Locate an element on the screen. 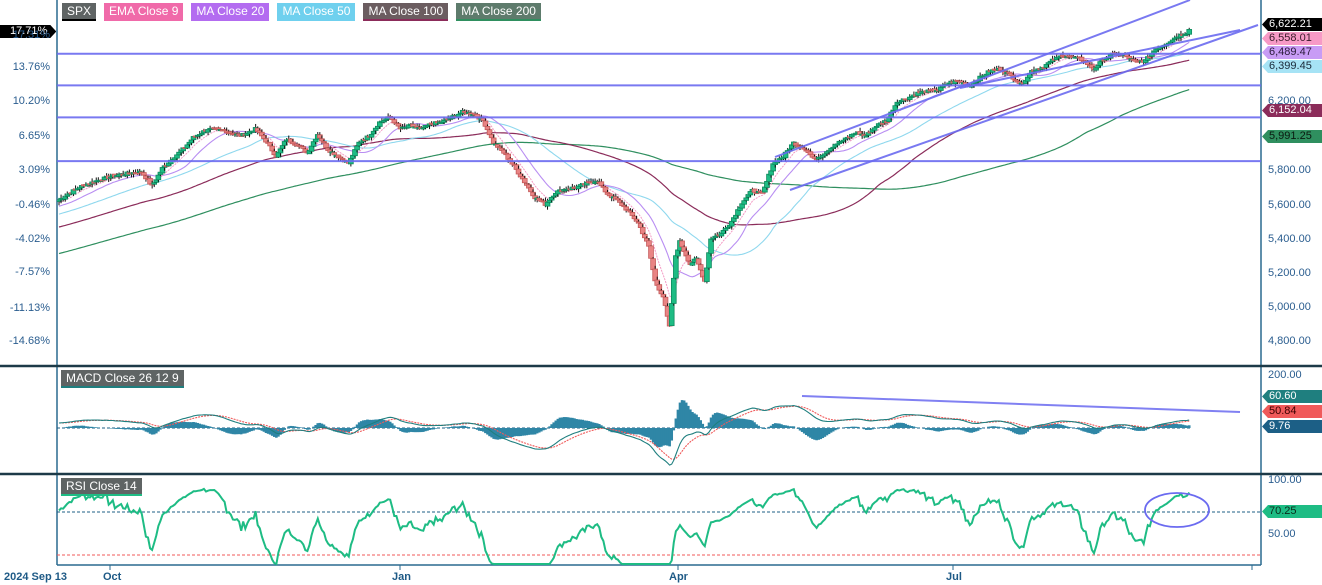  legend-ma20: MA Close 20 is located at coordinates (230, 12).